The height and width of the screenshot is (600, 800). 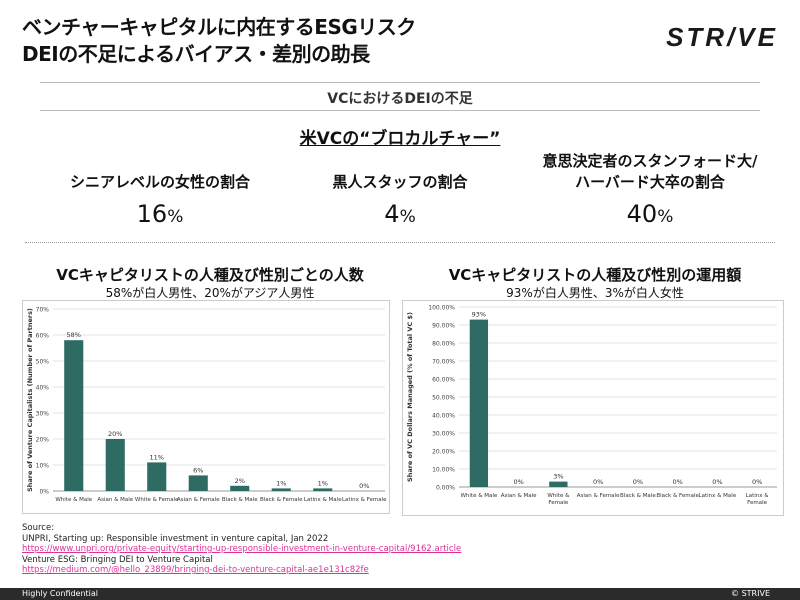 What do you see at coordinates (196, 54) in the screenshot?
I see `title-line-2: DEIの不足によるバイアス・差別の助長` at bounding box center [196, 54].